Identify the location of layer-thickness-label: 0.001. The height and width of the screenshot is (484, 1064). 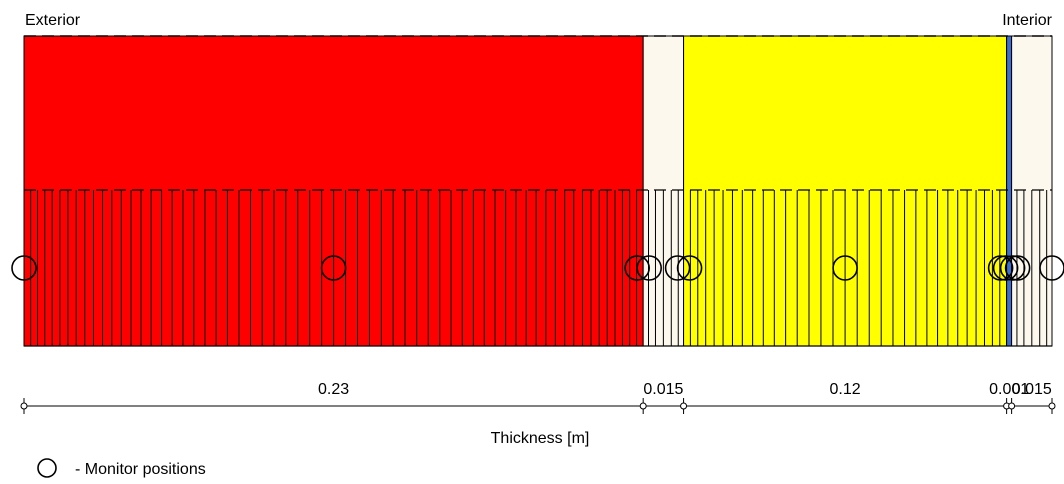
(1009, 389).